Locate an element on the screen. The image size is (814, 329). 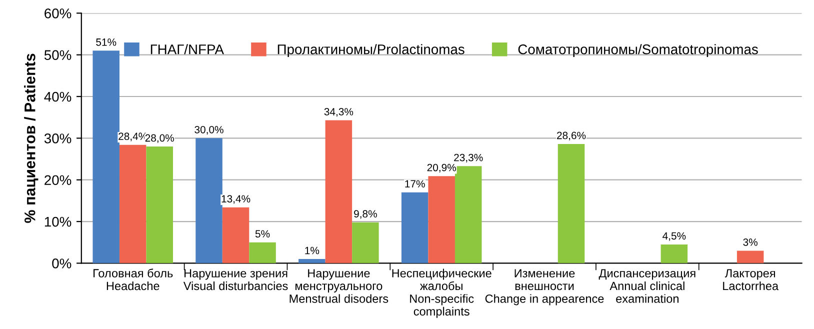
data-label: 28,6% is located at coordinates (571, 136).